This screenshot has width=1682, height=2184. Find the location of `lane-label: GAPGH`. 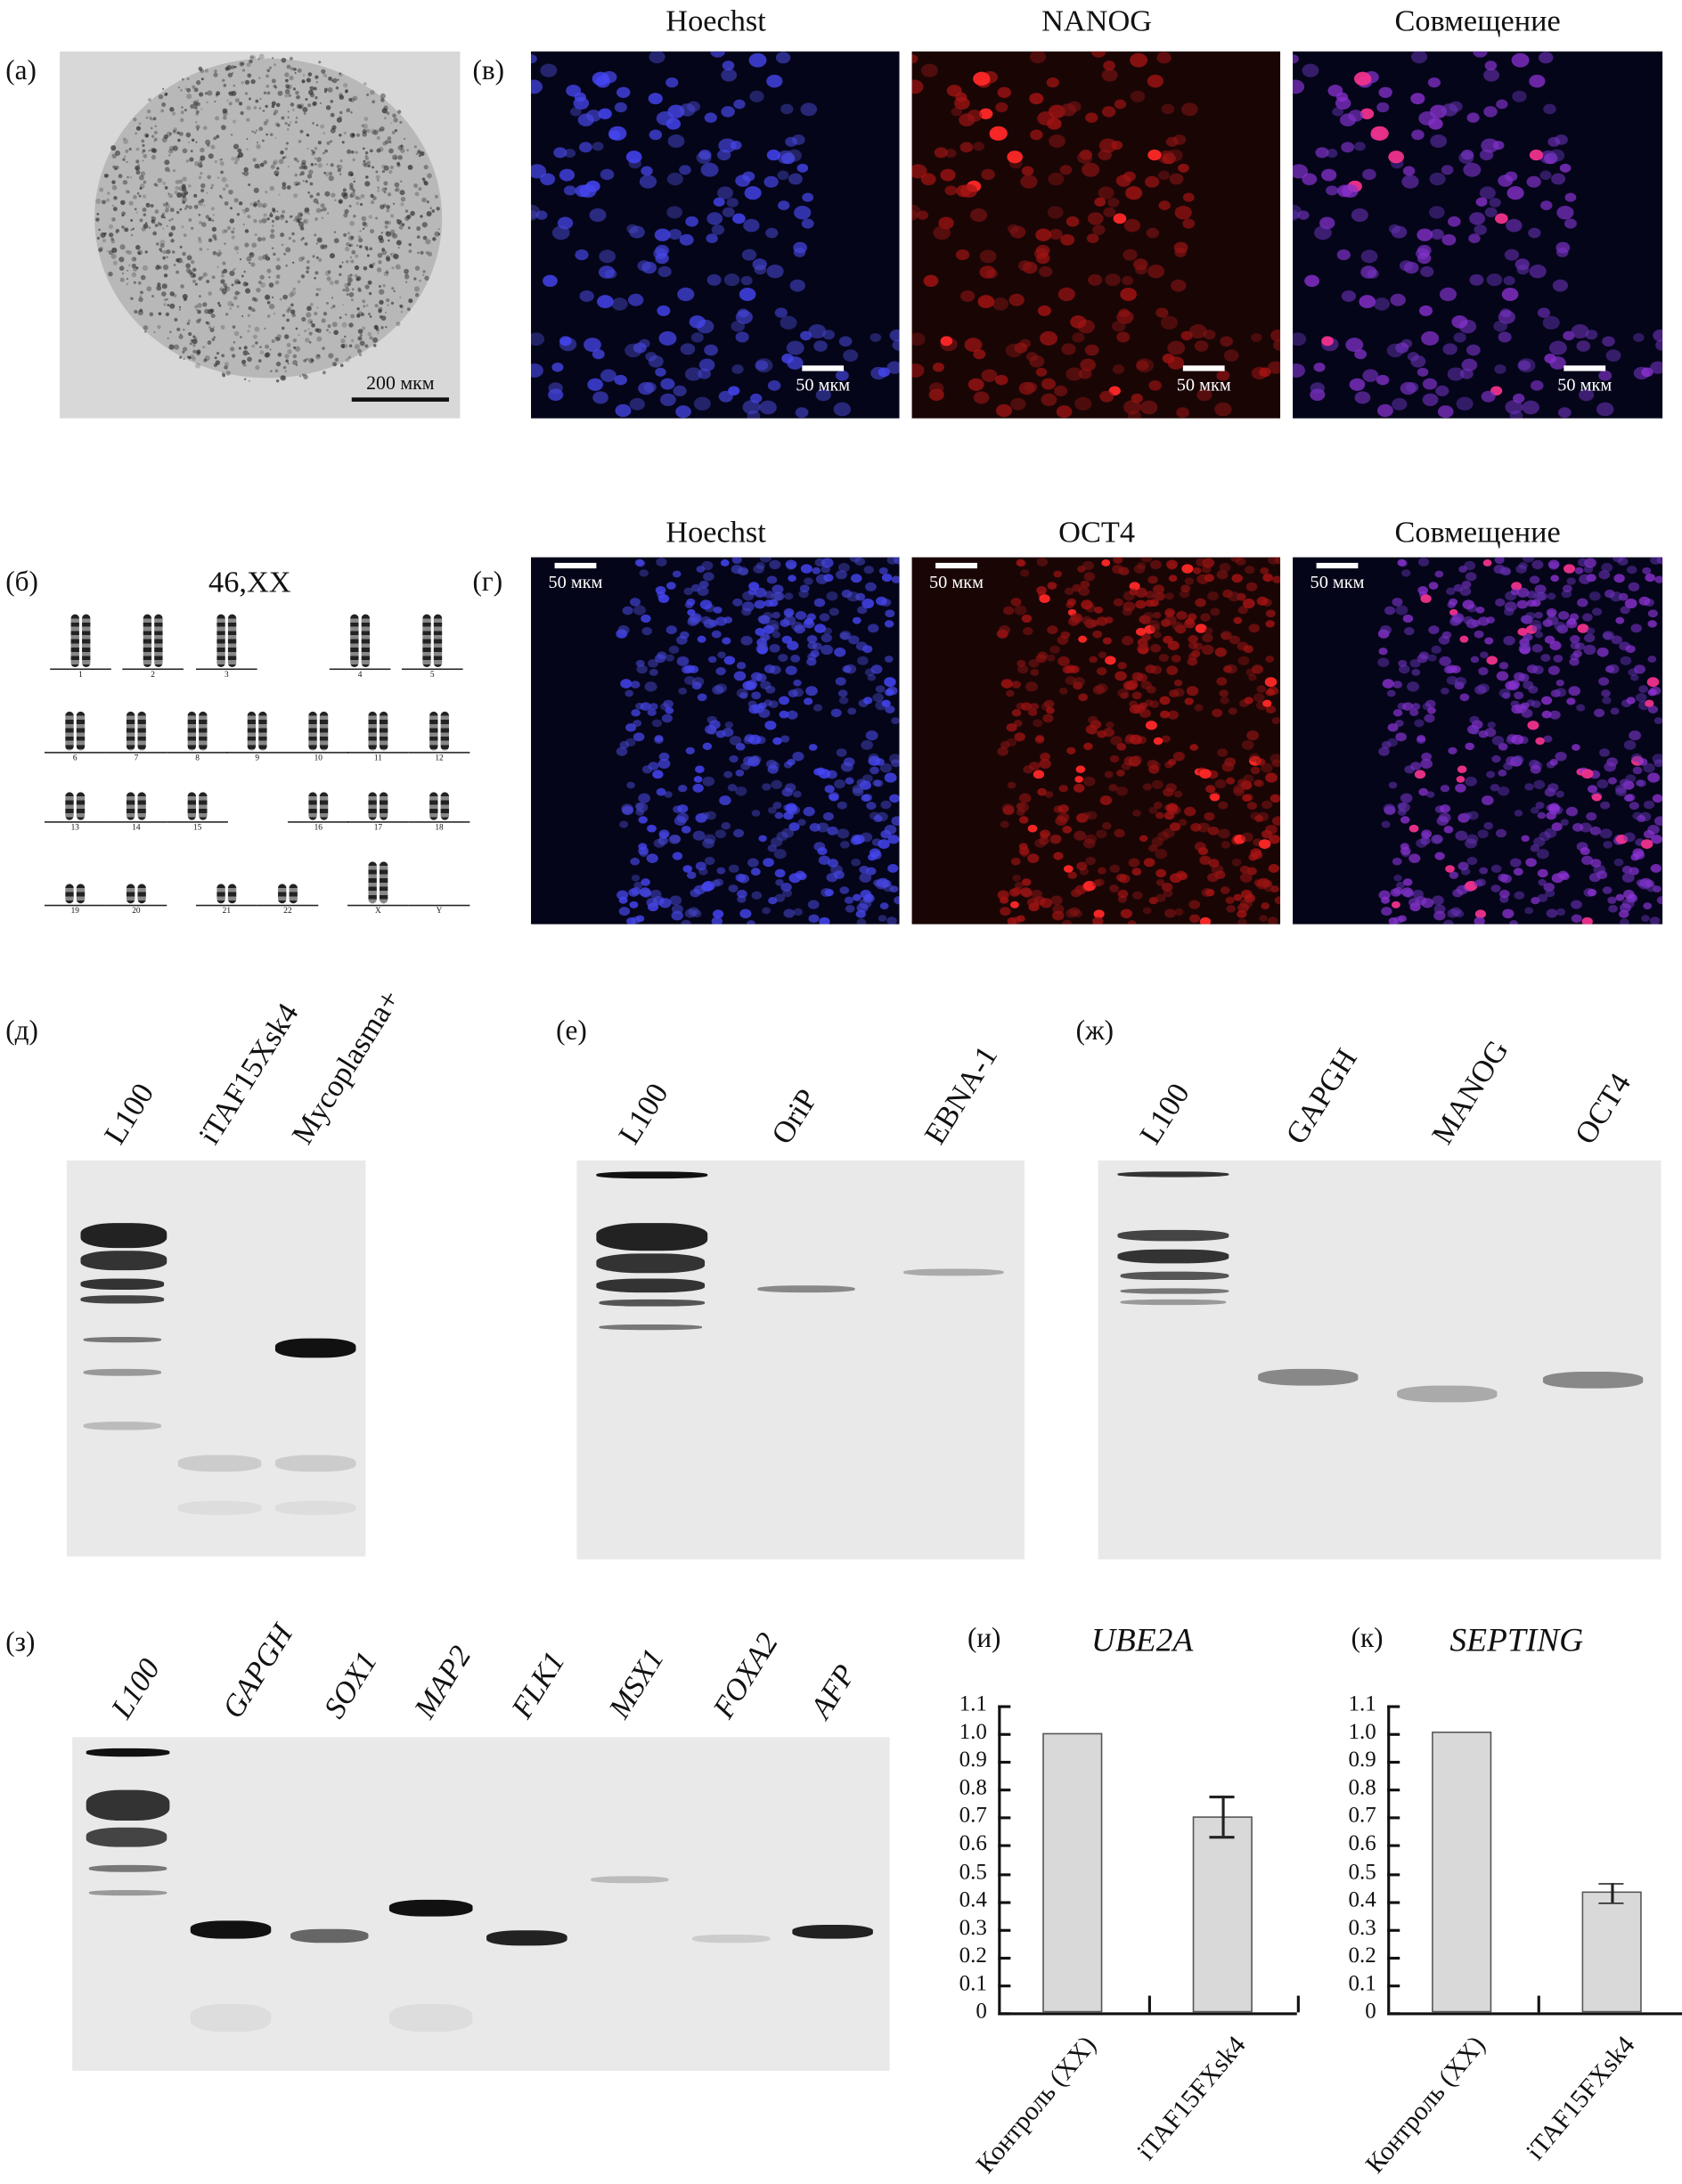

lane-label: GAPGH is located at coordinates (257, 1671).